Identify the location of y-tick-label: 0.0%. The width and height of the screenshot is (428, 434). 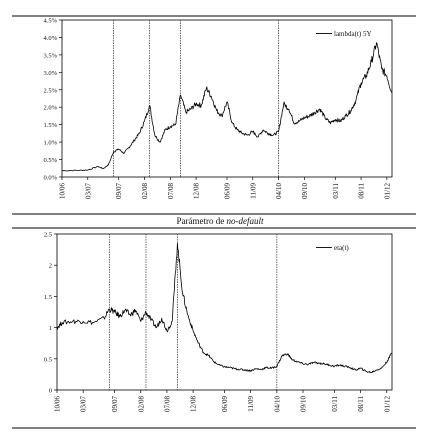
(50, 178).